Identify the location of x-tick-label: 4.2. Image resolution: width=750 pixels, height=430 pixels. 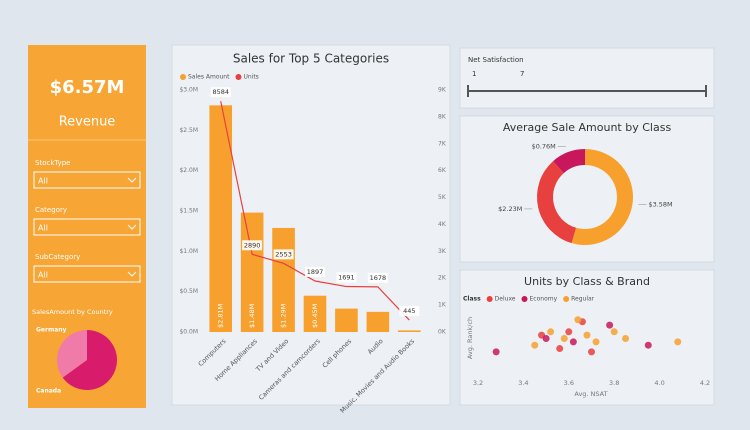
(705, 383).